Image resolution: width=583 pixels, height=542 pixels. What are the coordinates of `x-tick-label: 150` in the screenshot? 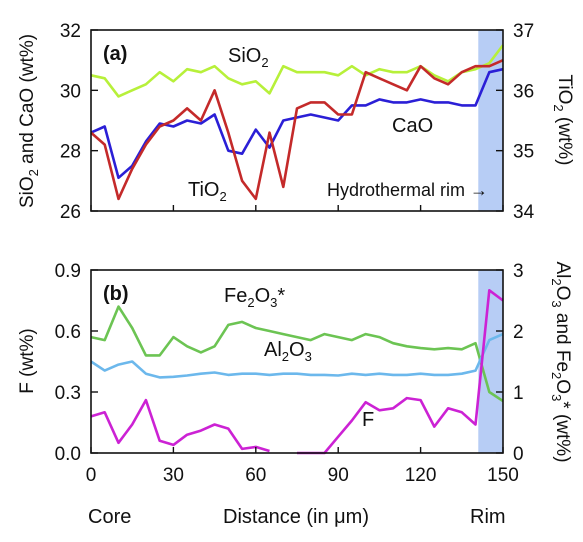 It's located at (503, 475).